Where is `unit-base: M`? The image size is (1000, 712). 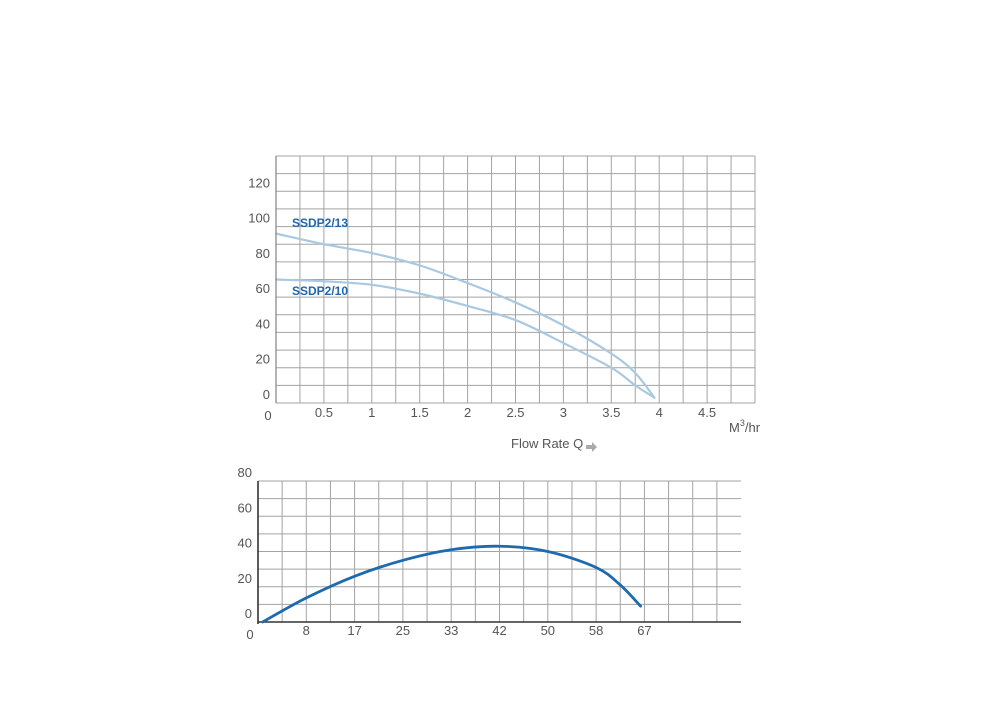 unit-base: M is located at coordinates (734, 427).